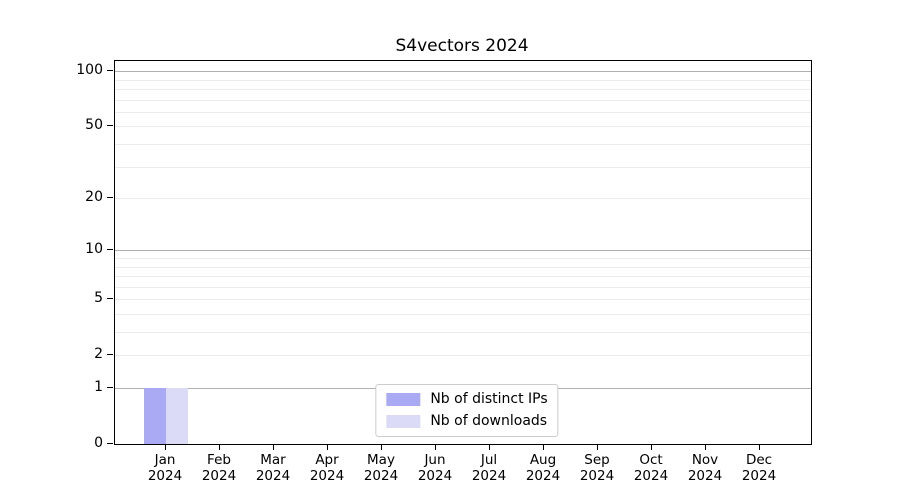  I want to click on x-tick-month: Dec, so click(759, 460).